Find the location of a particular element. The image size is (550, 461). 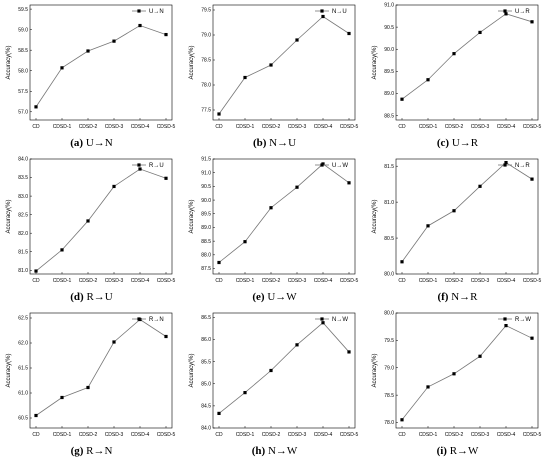

y-tick-label: 79.0 is located at coordinates (206, 36).